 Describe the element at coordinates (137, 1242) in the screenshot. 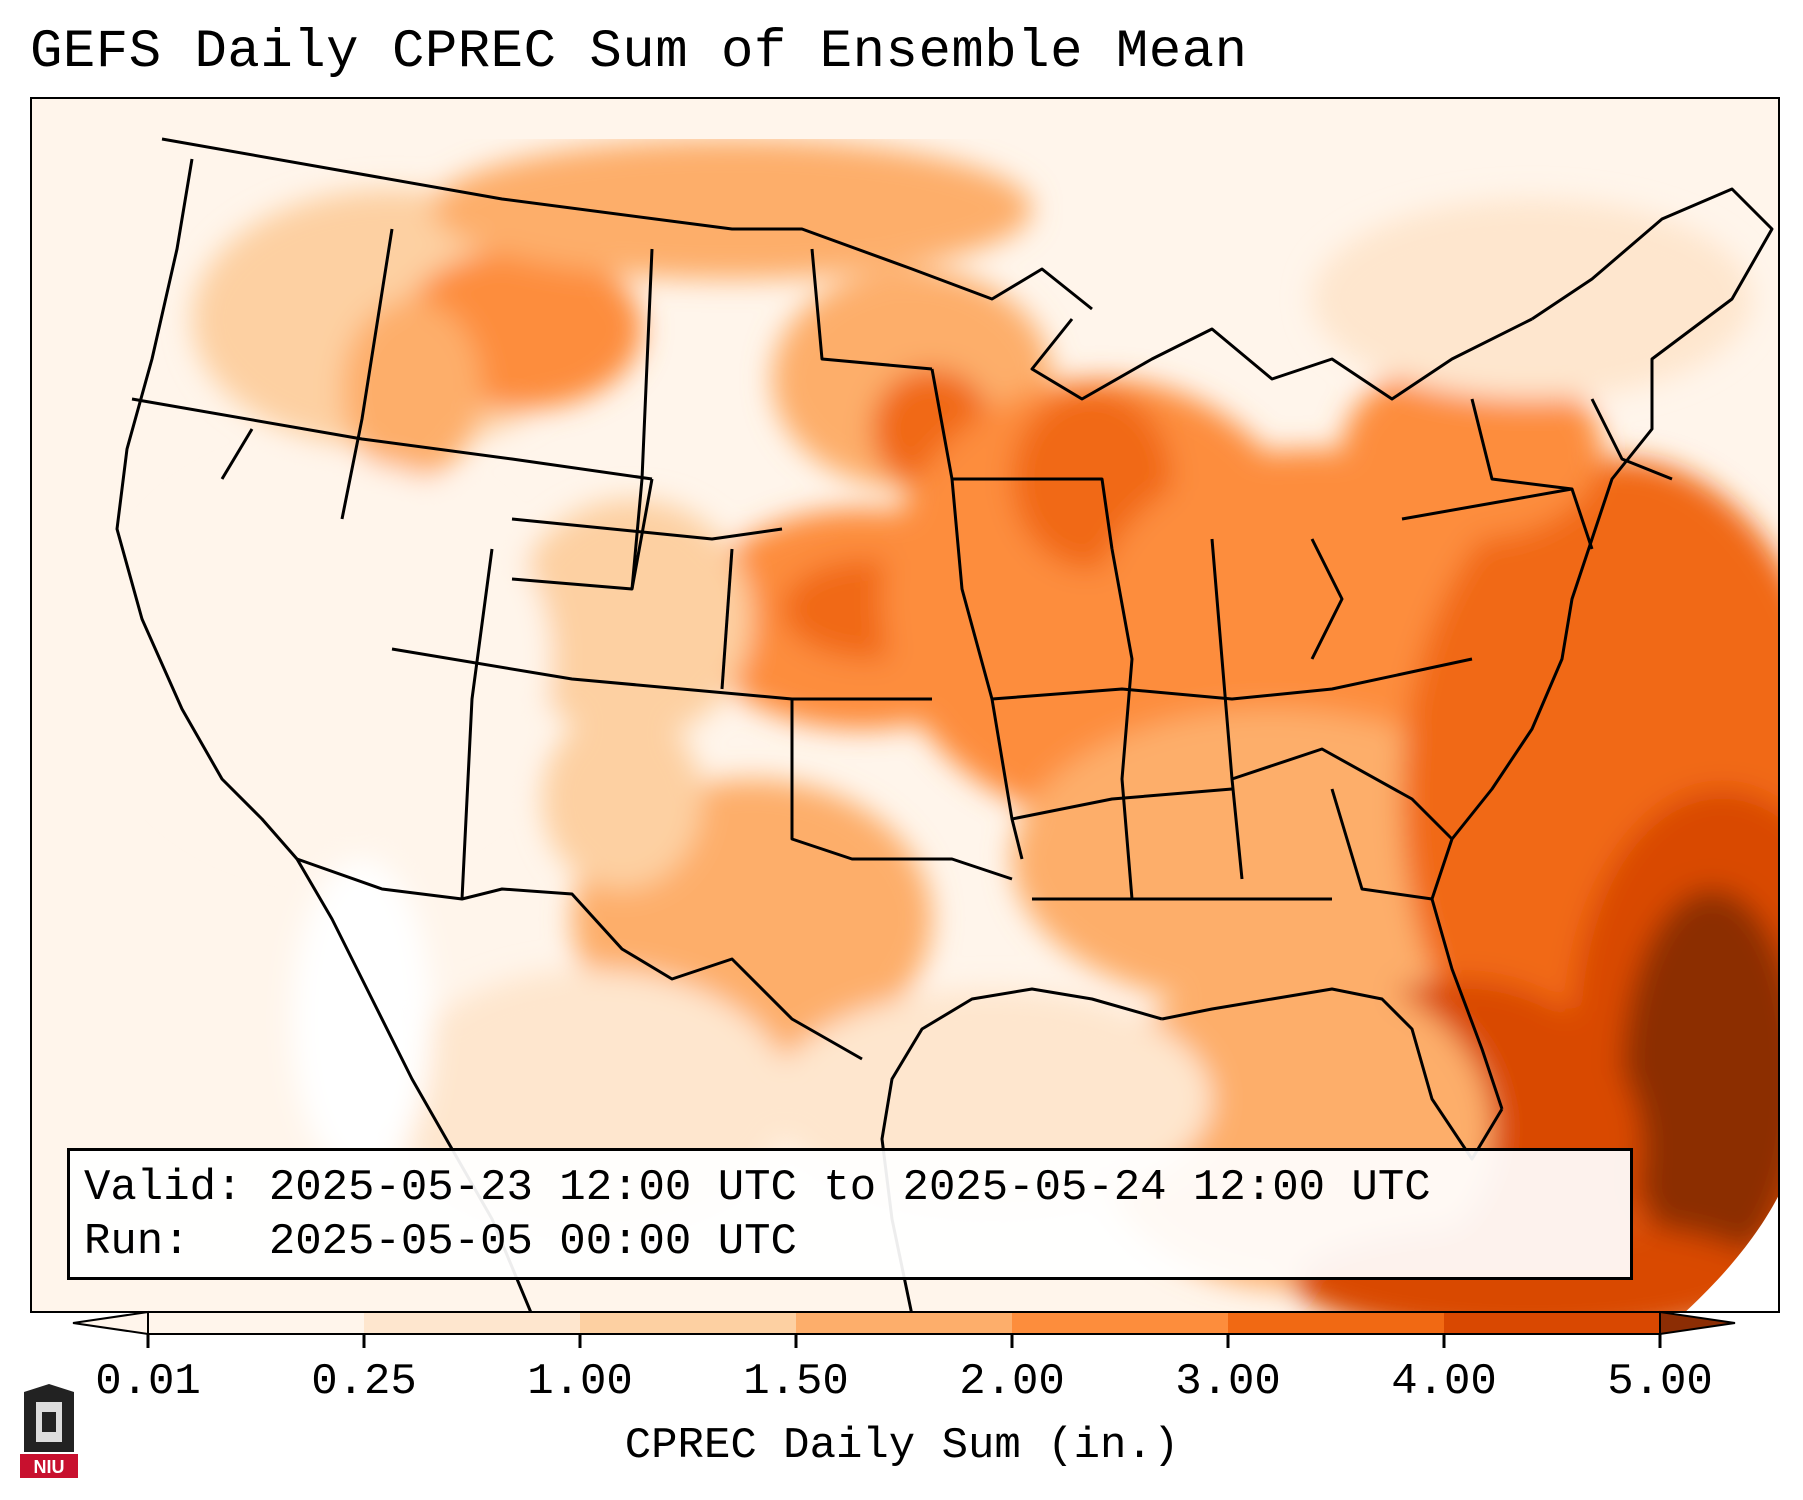

I see `run-label: Run:` at that location.